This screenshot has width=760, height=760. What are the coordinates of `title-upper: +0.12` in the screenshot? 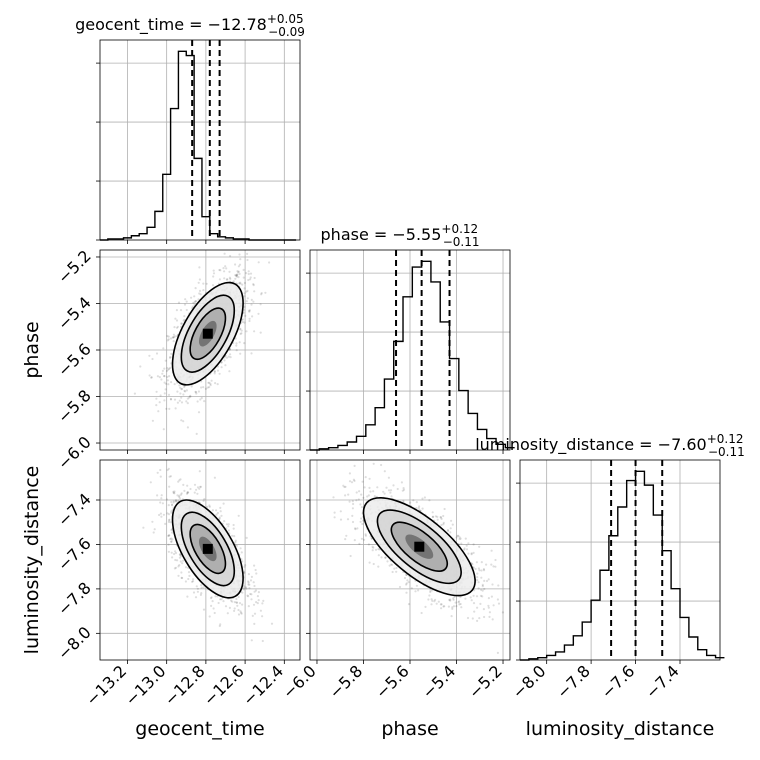 It's located at (459, 229).